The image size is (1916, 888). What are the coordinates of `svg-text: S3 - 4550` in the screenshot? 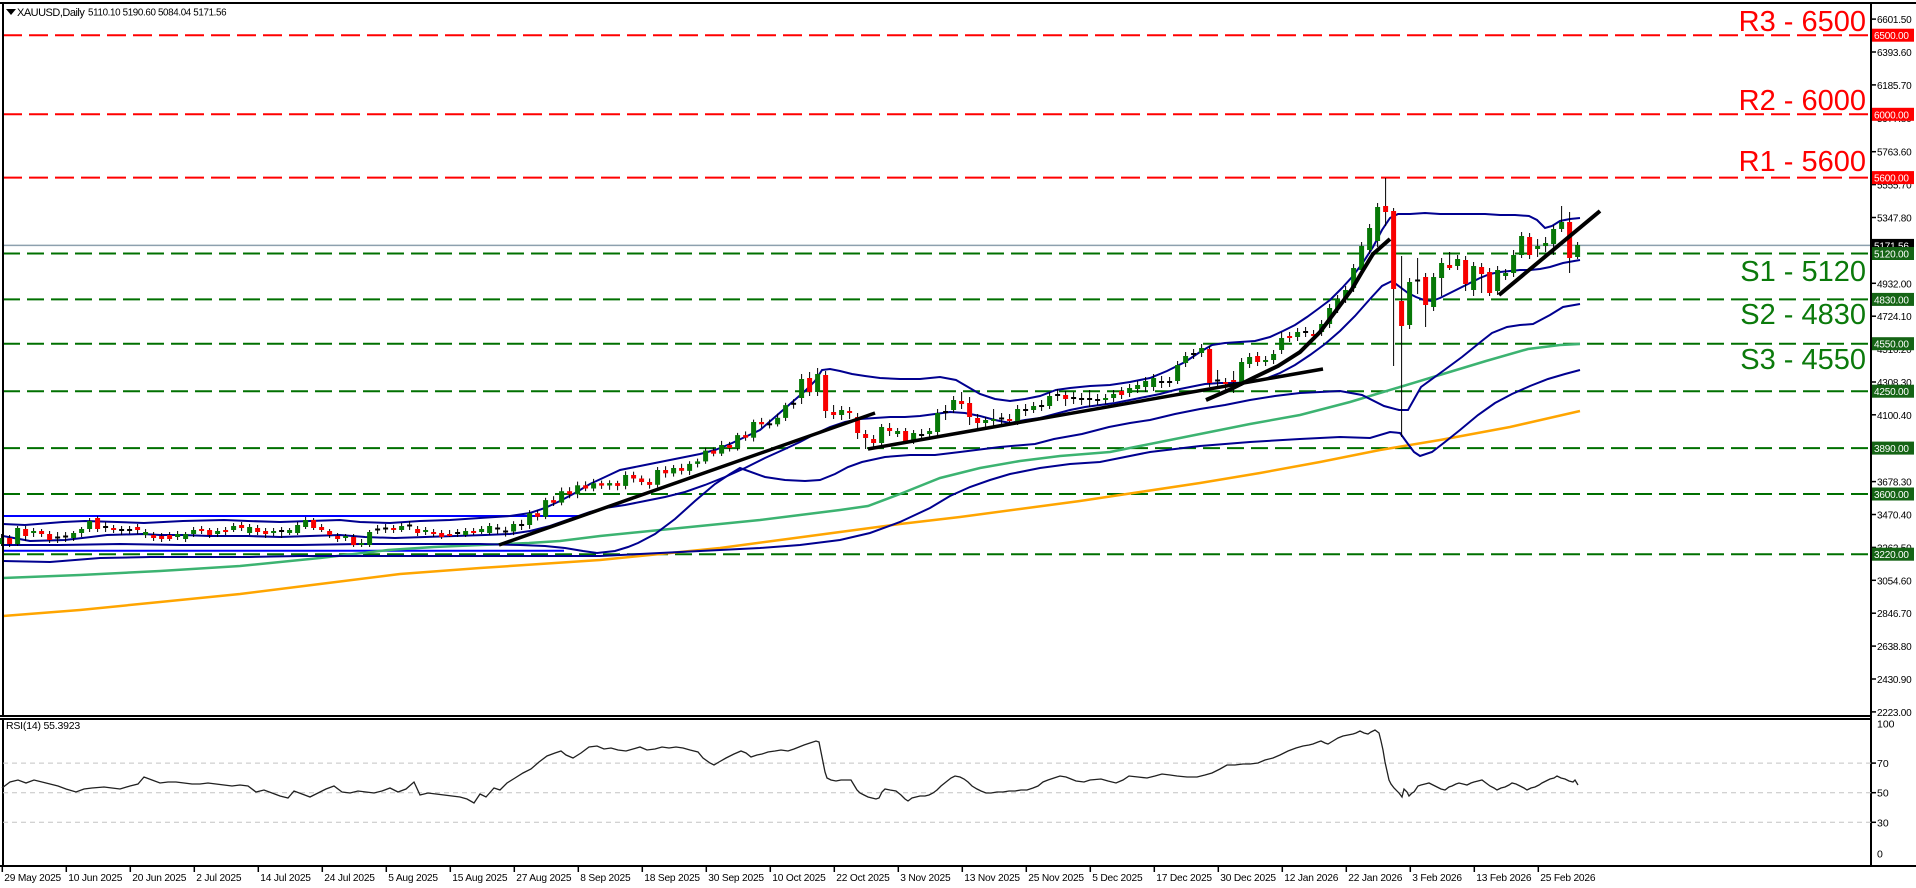 It's located at (1803, 360).